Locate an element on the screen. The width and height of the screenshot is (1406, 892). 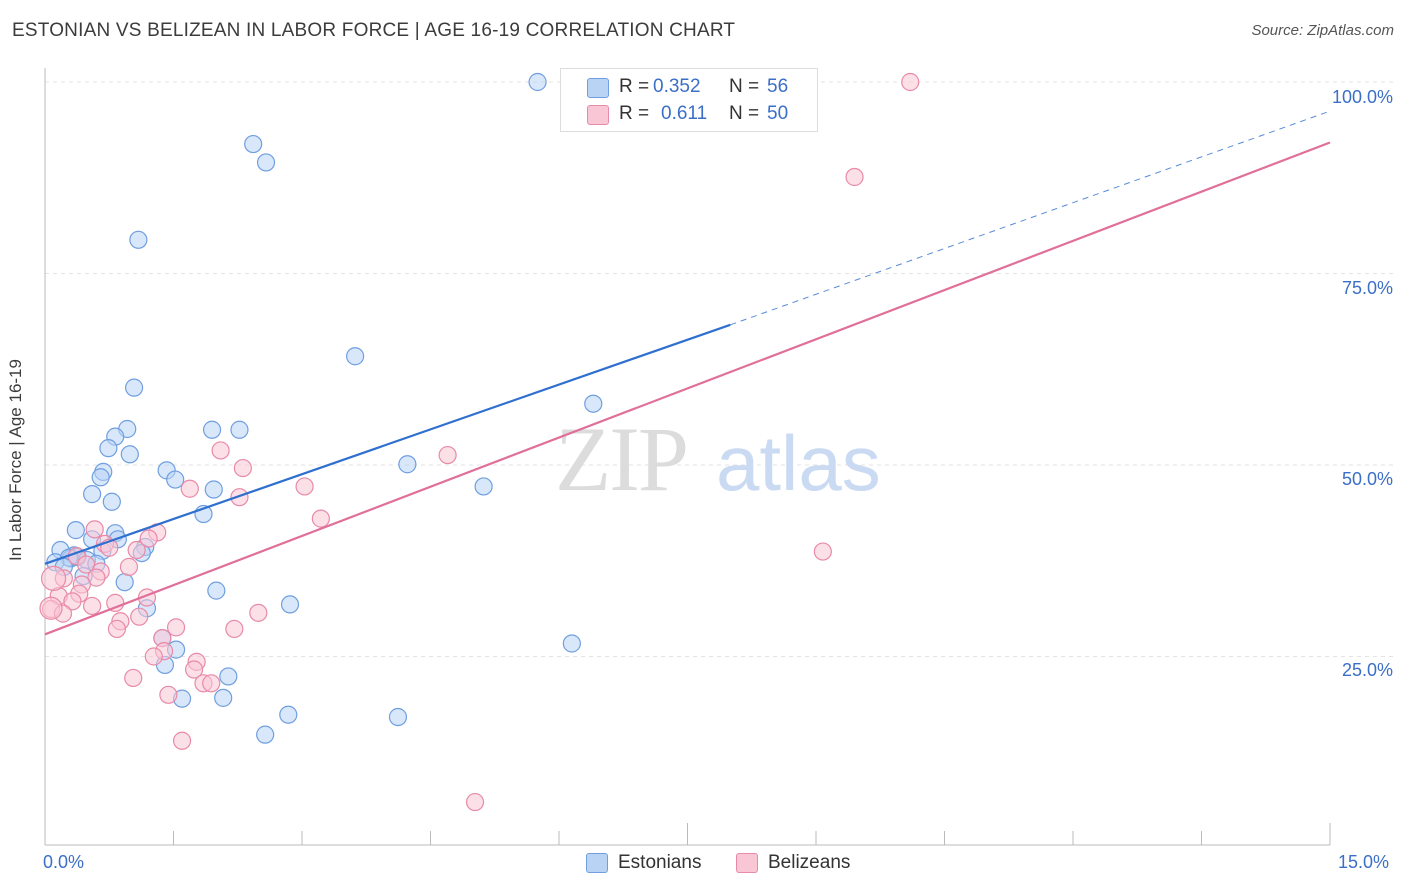
legend-label: Belizeans is located at coordinates (809, 862).